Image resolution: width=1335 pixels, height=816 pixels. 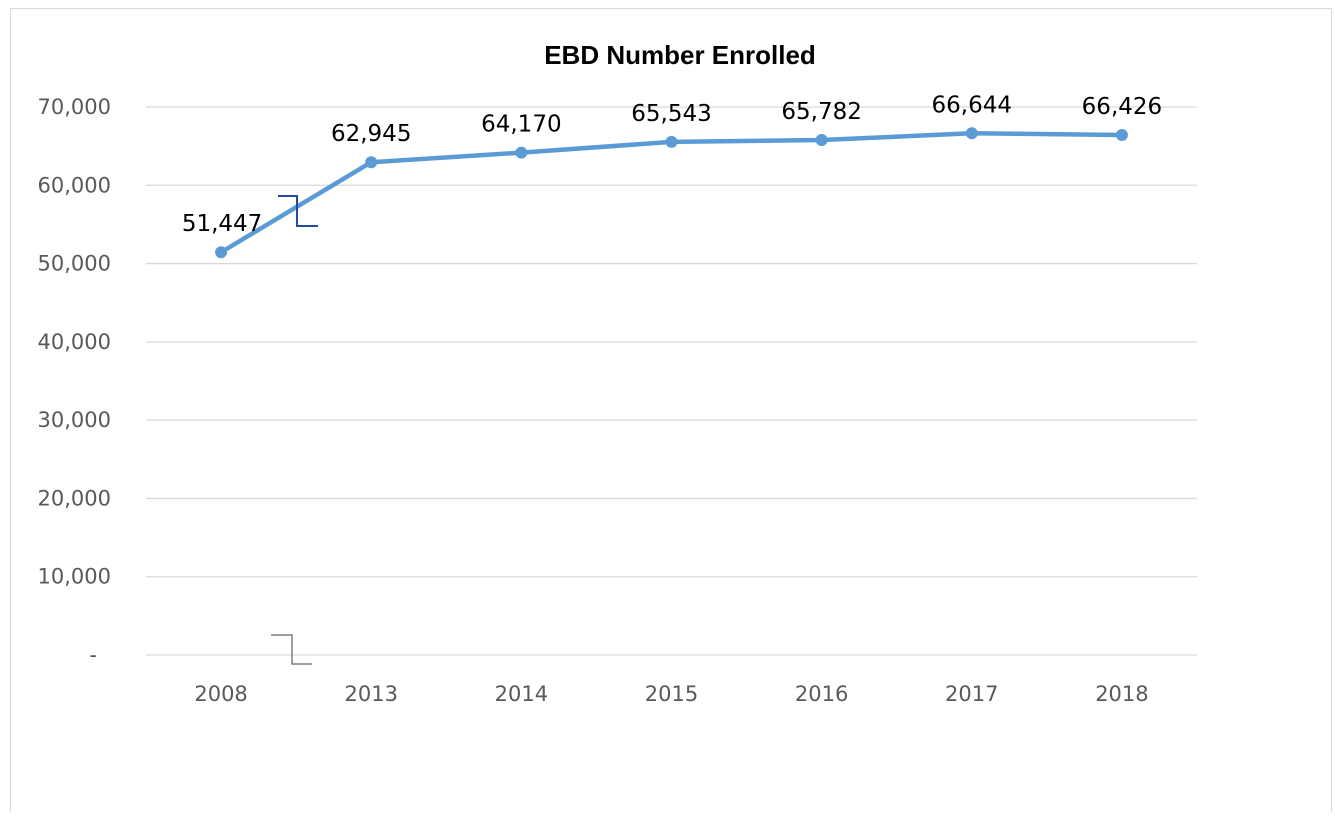 I want to click on data-label: 65,782, so click(x=821, y=112).